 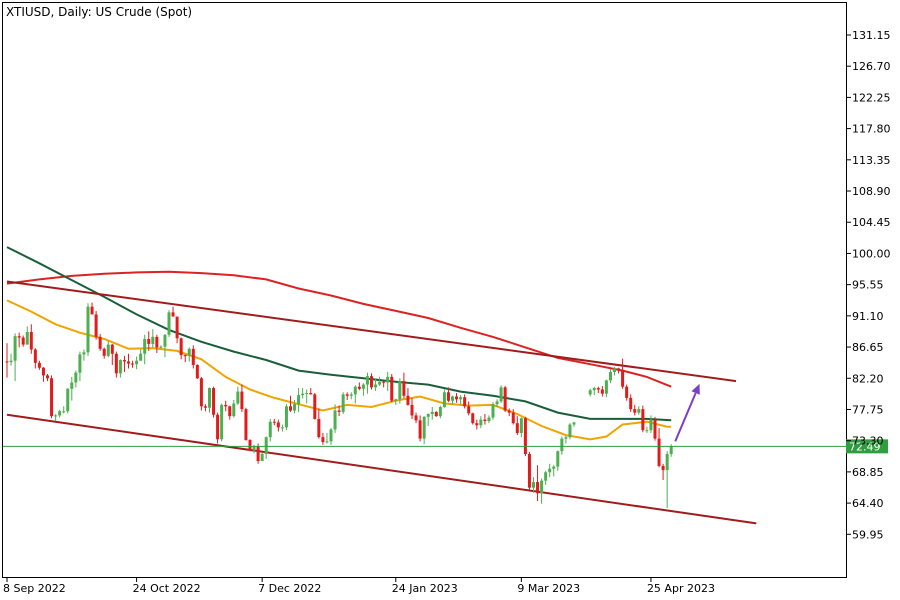 I want to click on channel-upper-line, so click(x=371, y=331).